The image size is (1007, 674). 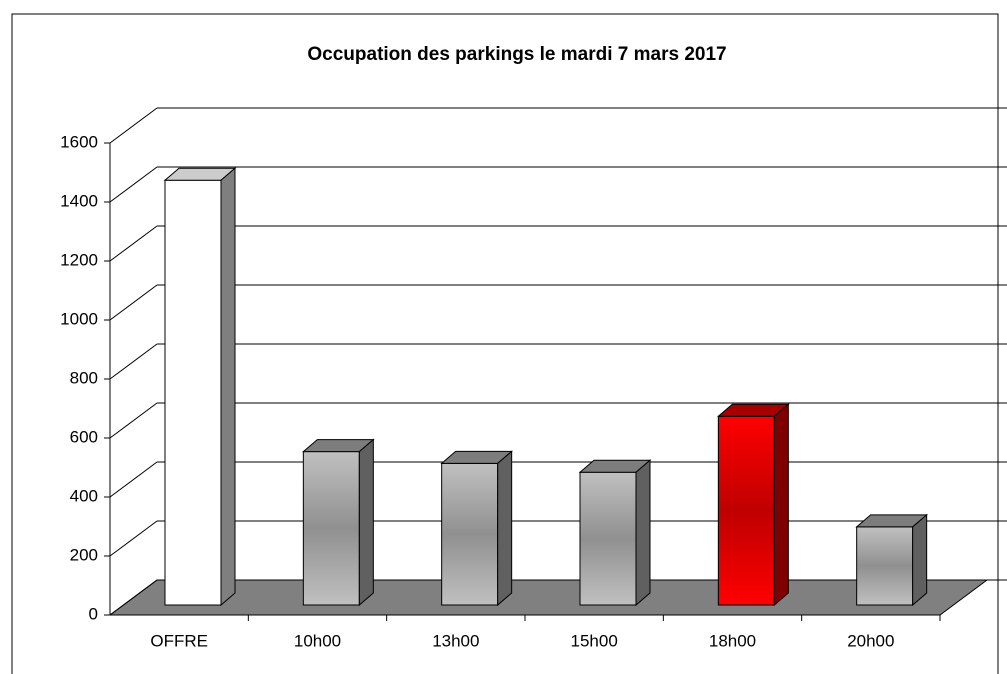 What do you see at coordinates (732, 640) in the screenshot?
I see `x-tick-label: 18h00` at bounding box center [732, 640].